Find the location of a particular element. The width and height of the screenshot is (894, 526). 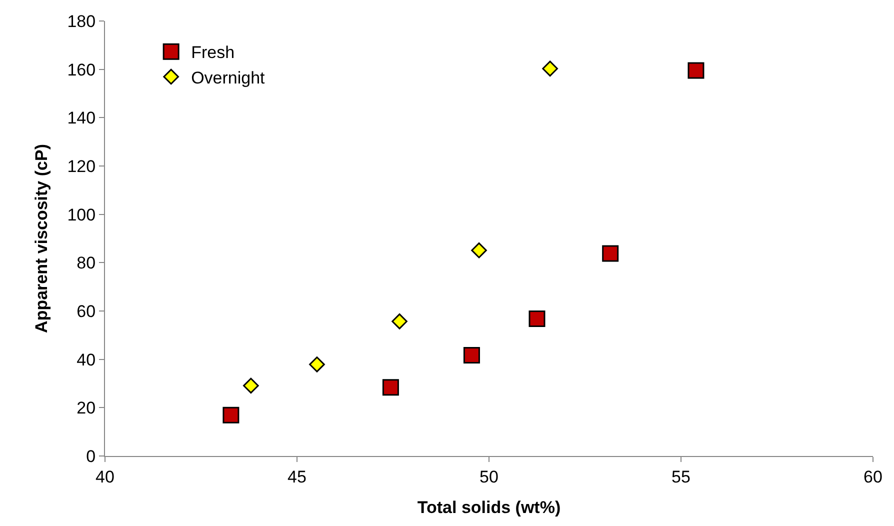

legend-label: Overnight is located at coordinates (228, 78).